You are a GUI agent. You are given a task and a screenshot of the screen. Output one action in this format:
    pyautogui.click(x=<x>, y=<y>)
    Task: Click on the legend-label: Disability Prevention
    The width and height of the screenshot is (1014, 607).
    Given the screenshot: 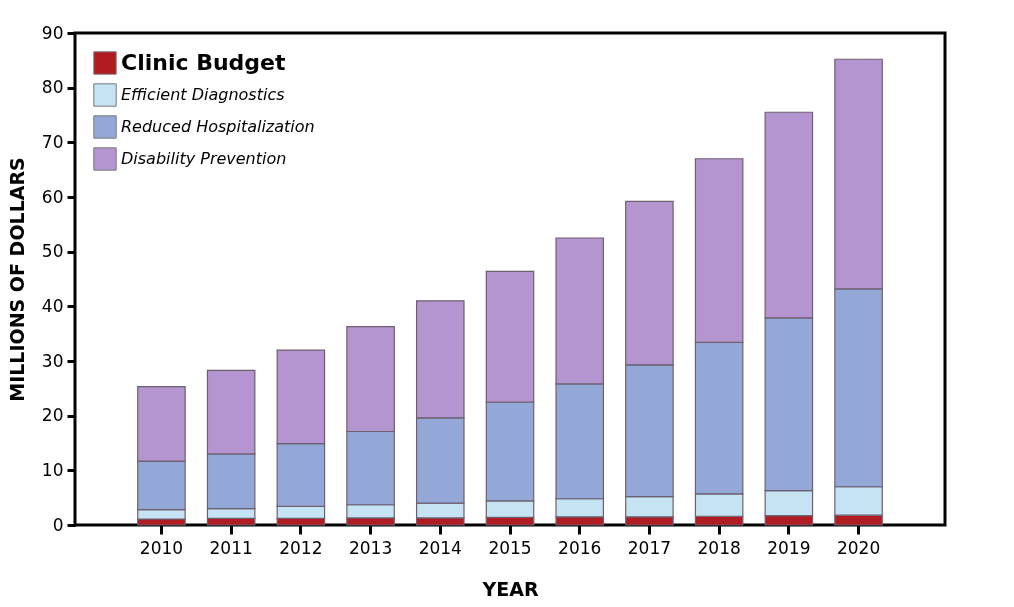 What is the action you would take?
    pyautogui.click(x=204, y=158)
    